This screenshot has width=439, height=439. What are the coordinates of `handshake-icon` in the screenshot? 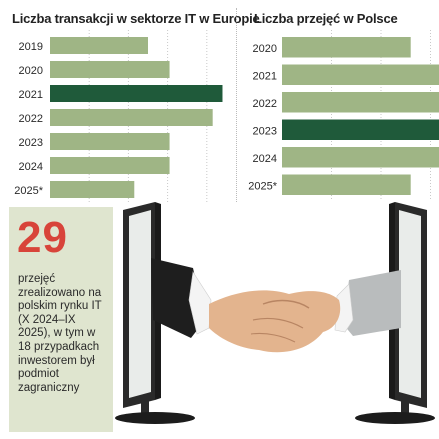 It's located at (276, 305).